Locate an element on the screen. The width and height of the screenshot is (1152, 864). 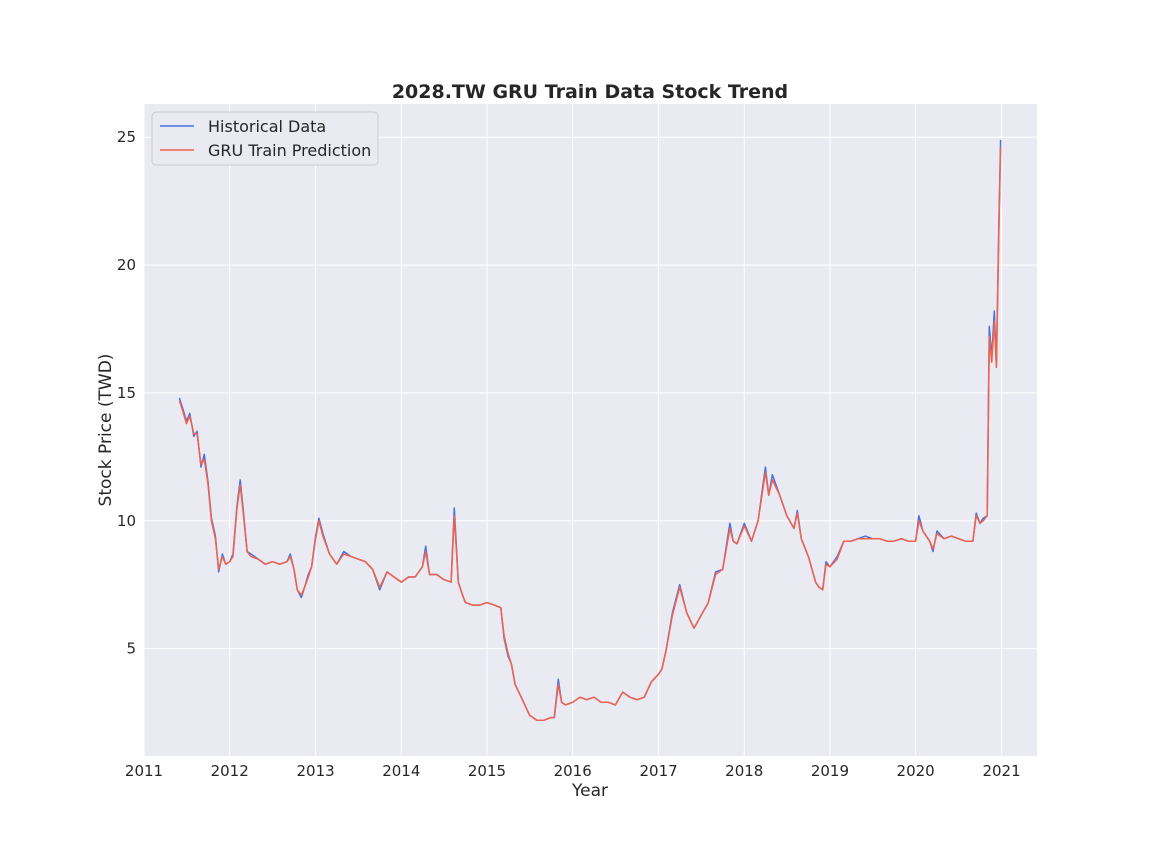
y-axis-label: Stock Price (TWD) is located at coordinates (106, 430).